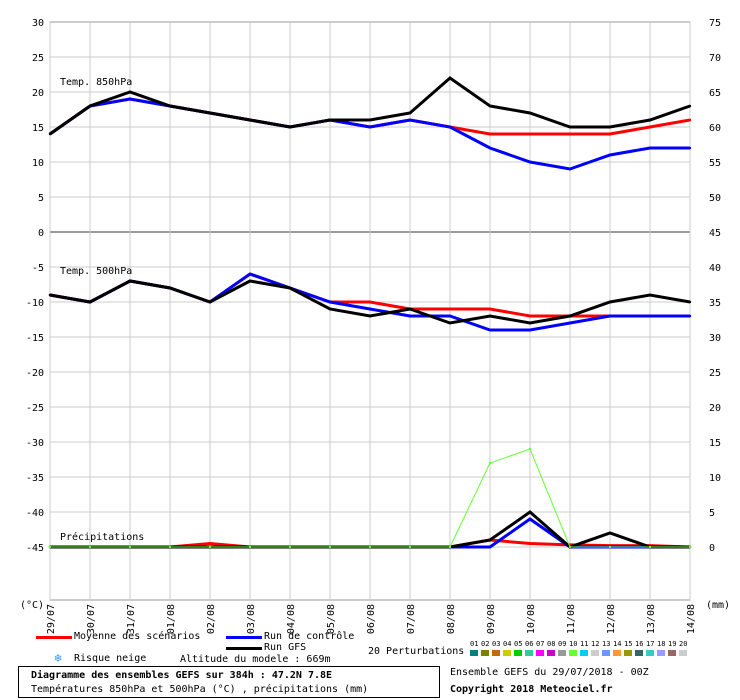 This screenshot has height=700, width=740. I want to click on right-tick-label: 60, so click(715, 128).